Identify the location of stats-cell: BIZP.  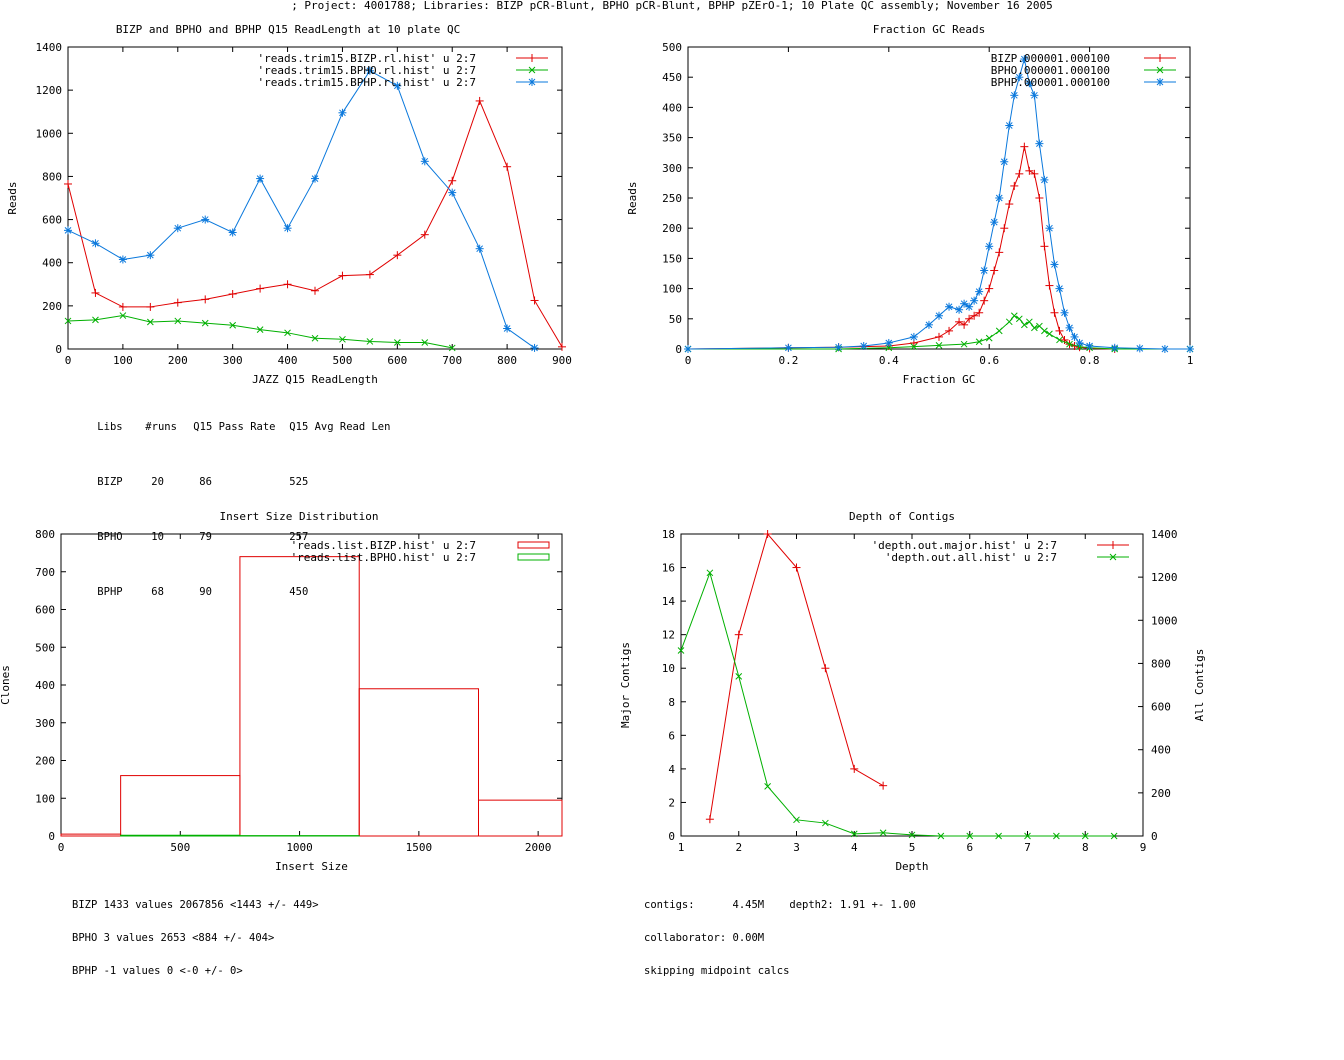
(110, 482).